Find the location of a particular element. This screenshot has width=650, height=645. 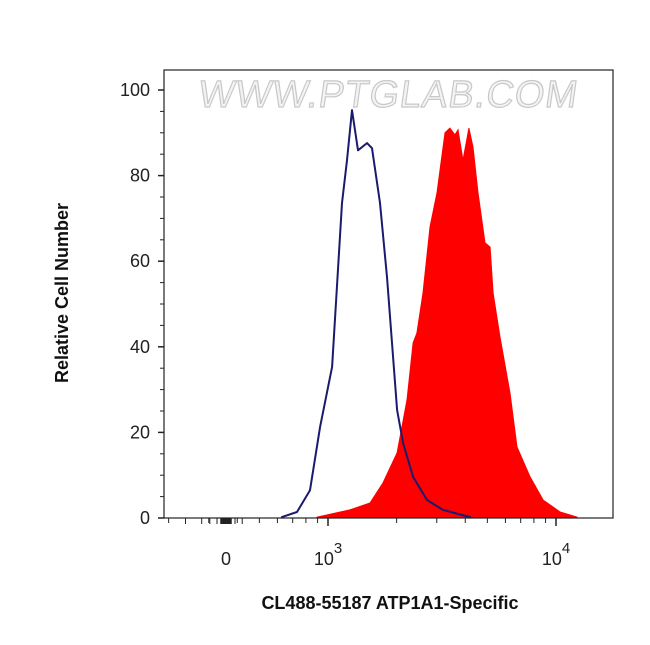

x-axis-title: CL488-55187 ATP1A1-Specific is located at coordinates (389, 603).